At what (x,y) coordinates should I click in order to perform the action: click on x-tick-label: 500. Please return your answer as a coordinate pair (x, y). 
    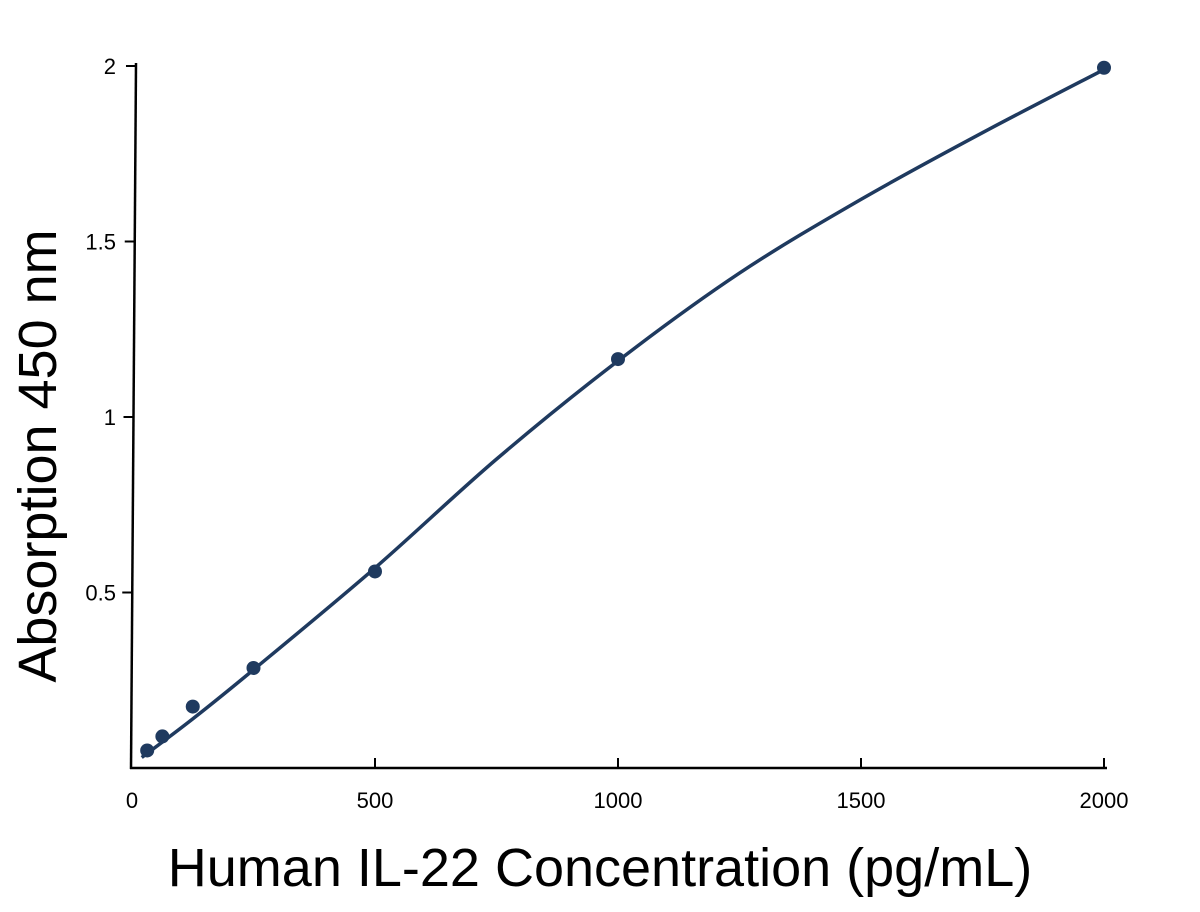
    Looking at the image, I should click on (375, 800).